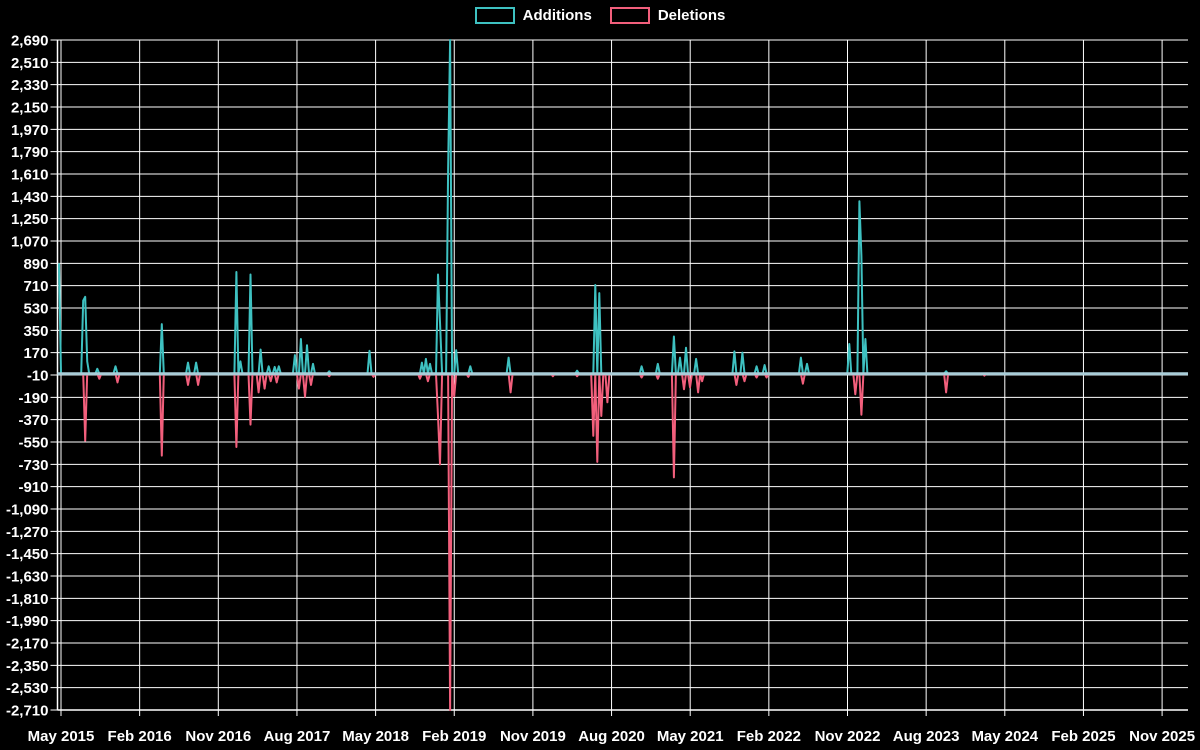  I want to click on x-tick-label: Feb 2019, so click(454, 736).